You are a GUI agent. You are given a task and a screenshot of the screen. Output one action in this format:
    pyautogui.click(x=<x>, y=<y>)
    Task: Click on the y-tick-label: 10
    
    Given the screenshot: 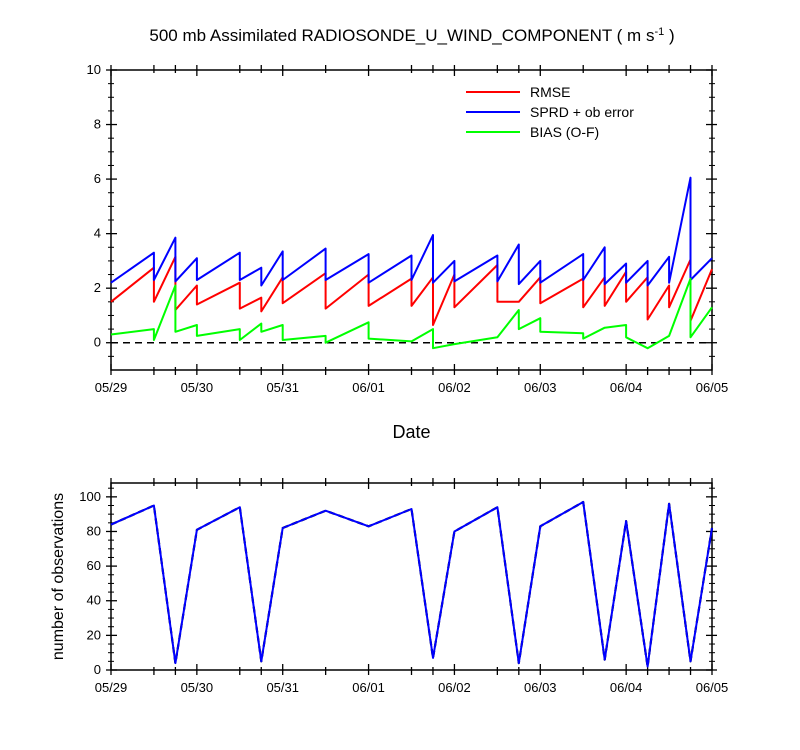 What is the action you would take?
    pyautogui.click(x=94, y=69)
    